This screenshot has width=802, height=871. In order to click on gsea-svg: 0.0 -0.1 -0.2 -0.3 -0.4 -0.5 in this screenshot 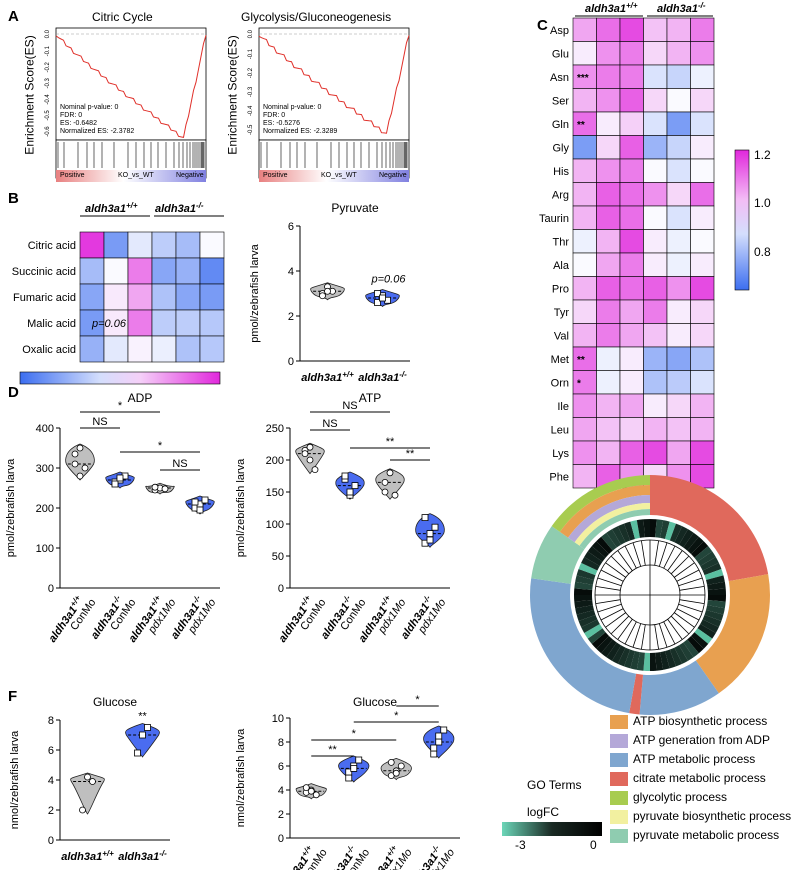, I will do `click(329, 104)`.